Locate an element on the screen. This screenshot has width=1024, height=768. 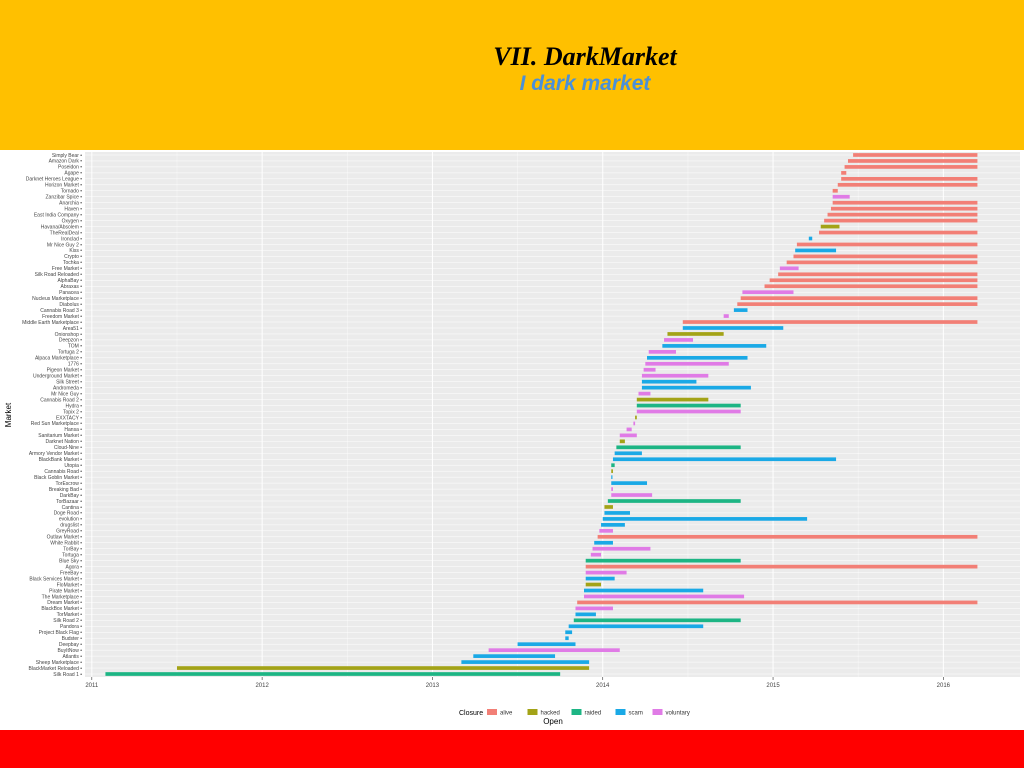
slide-title: VII. DarkMarket is located at coordinates (585, 56).